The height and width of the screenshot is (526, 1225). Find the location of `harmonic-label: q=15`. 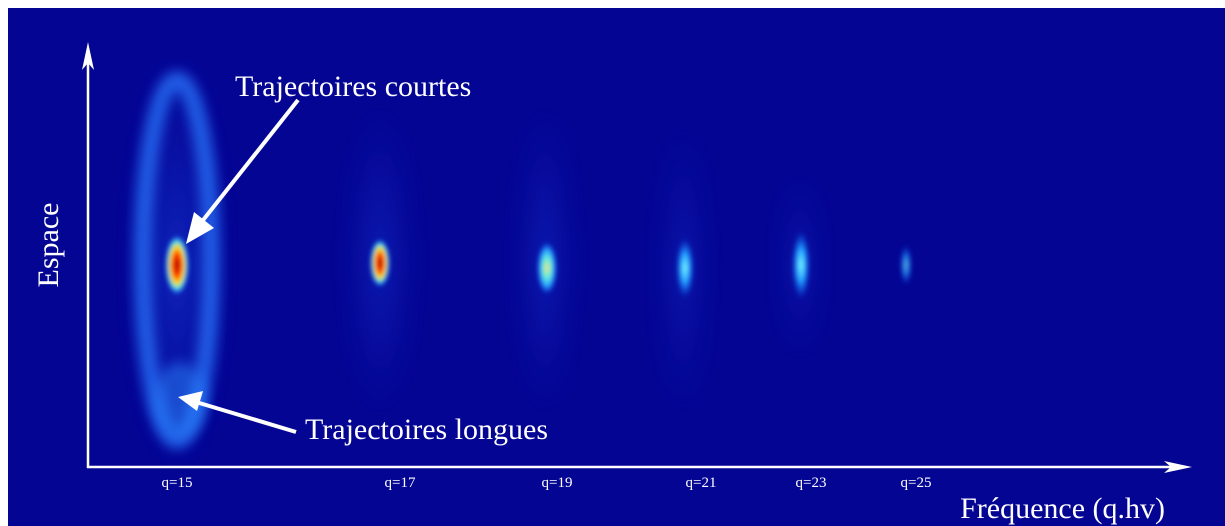

harmonic-label: q=15 is located at coordinates (177, 483).